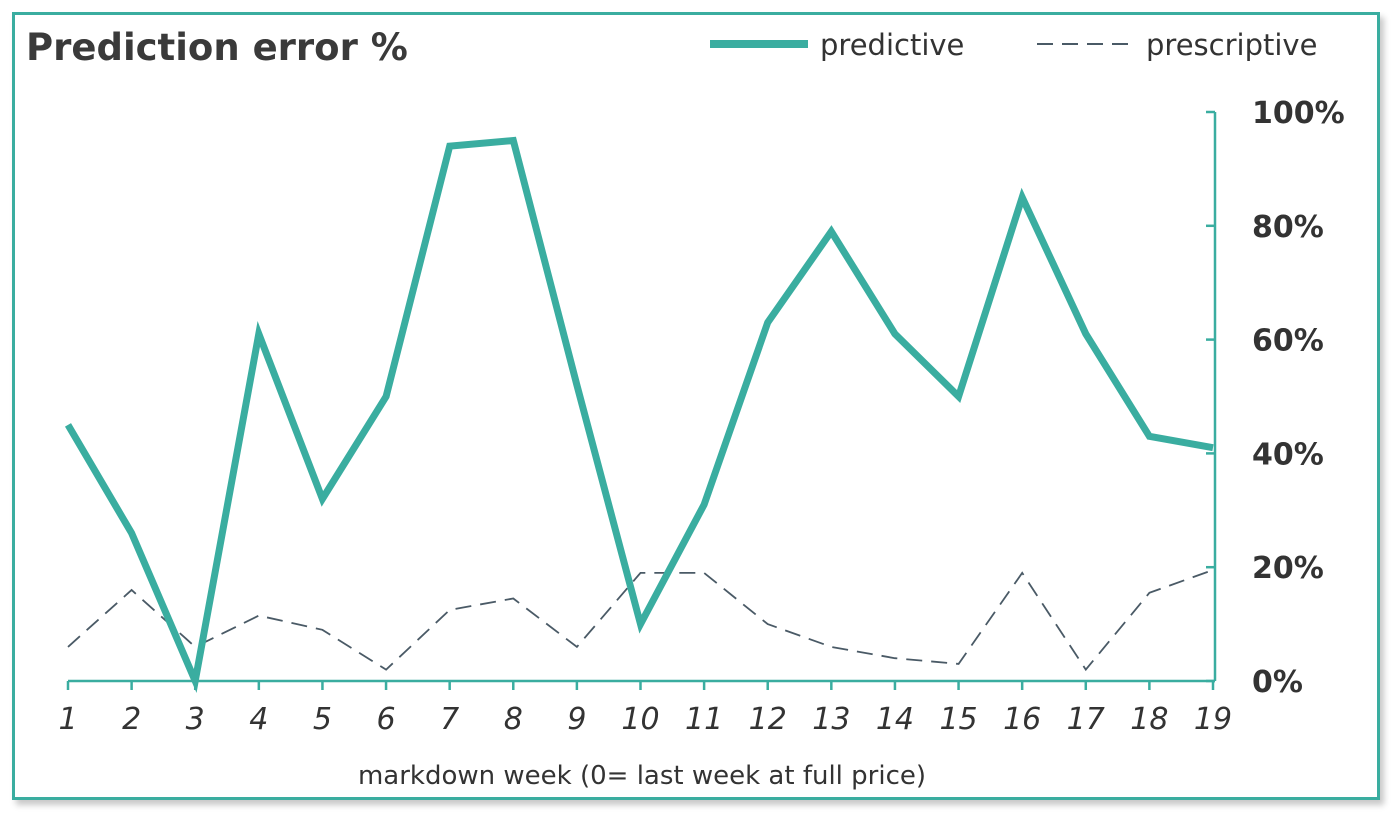  I want to click on x-tick-label: 12, so click(768, 719).